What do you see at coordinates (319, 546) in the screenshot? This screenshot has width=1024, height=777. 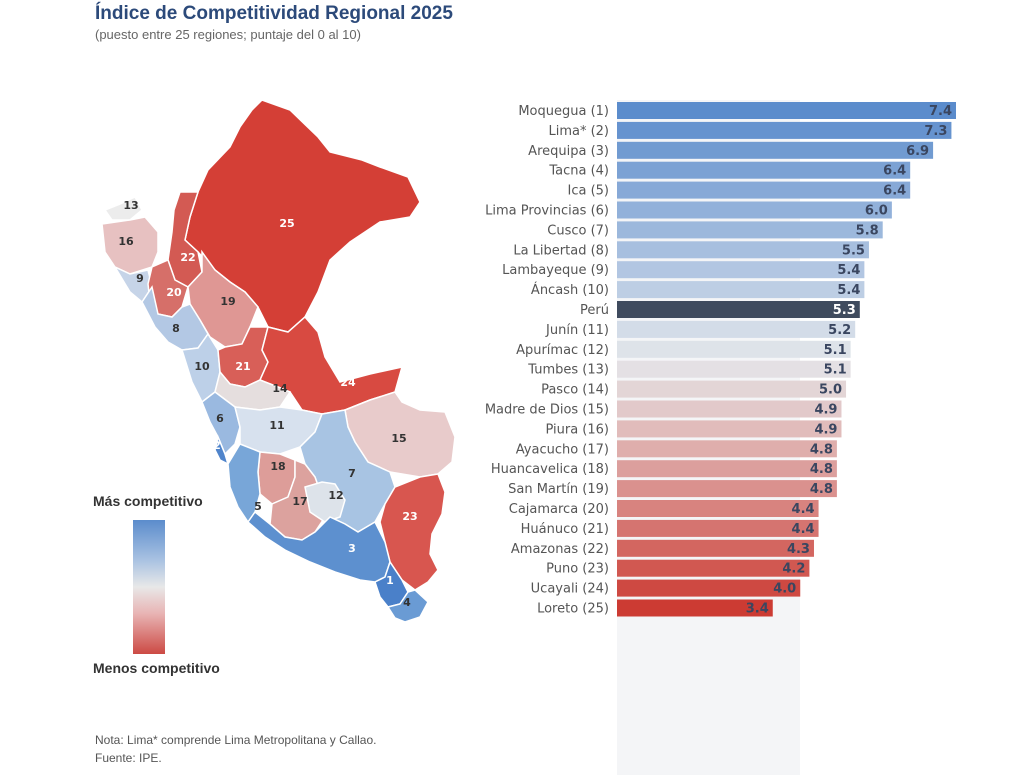 I see `map-region-arequipa` at bounding box center [319, 546].